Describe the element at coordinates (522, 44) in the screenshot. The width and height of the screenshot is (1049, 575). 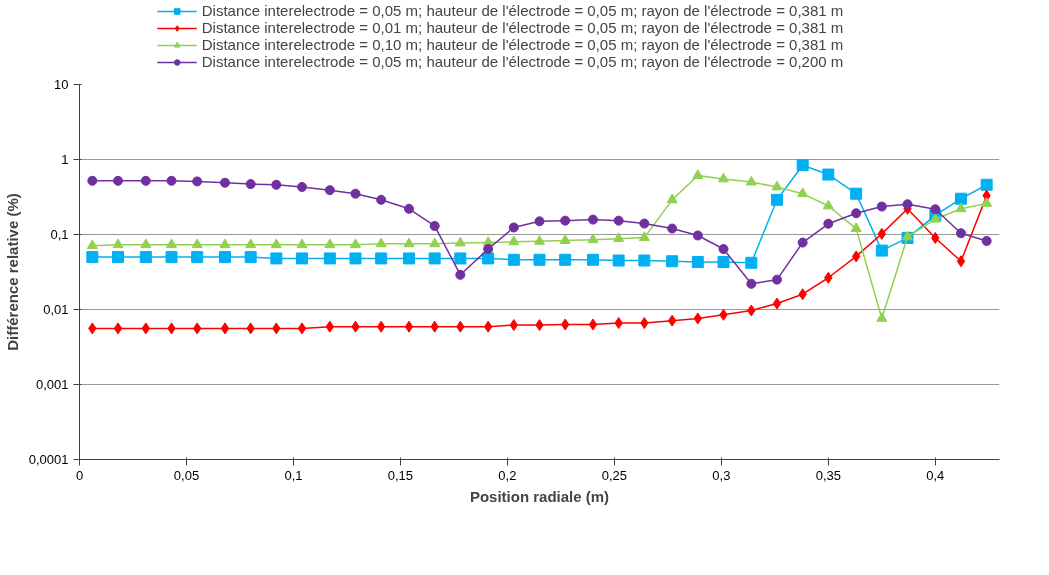
I see `legend-label: Distance interelectrode = 0,10 m; hauteur de l'électrode = 0,05 m; rayon de l'électrode = 0,381 m` at that location.